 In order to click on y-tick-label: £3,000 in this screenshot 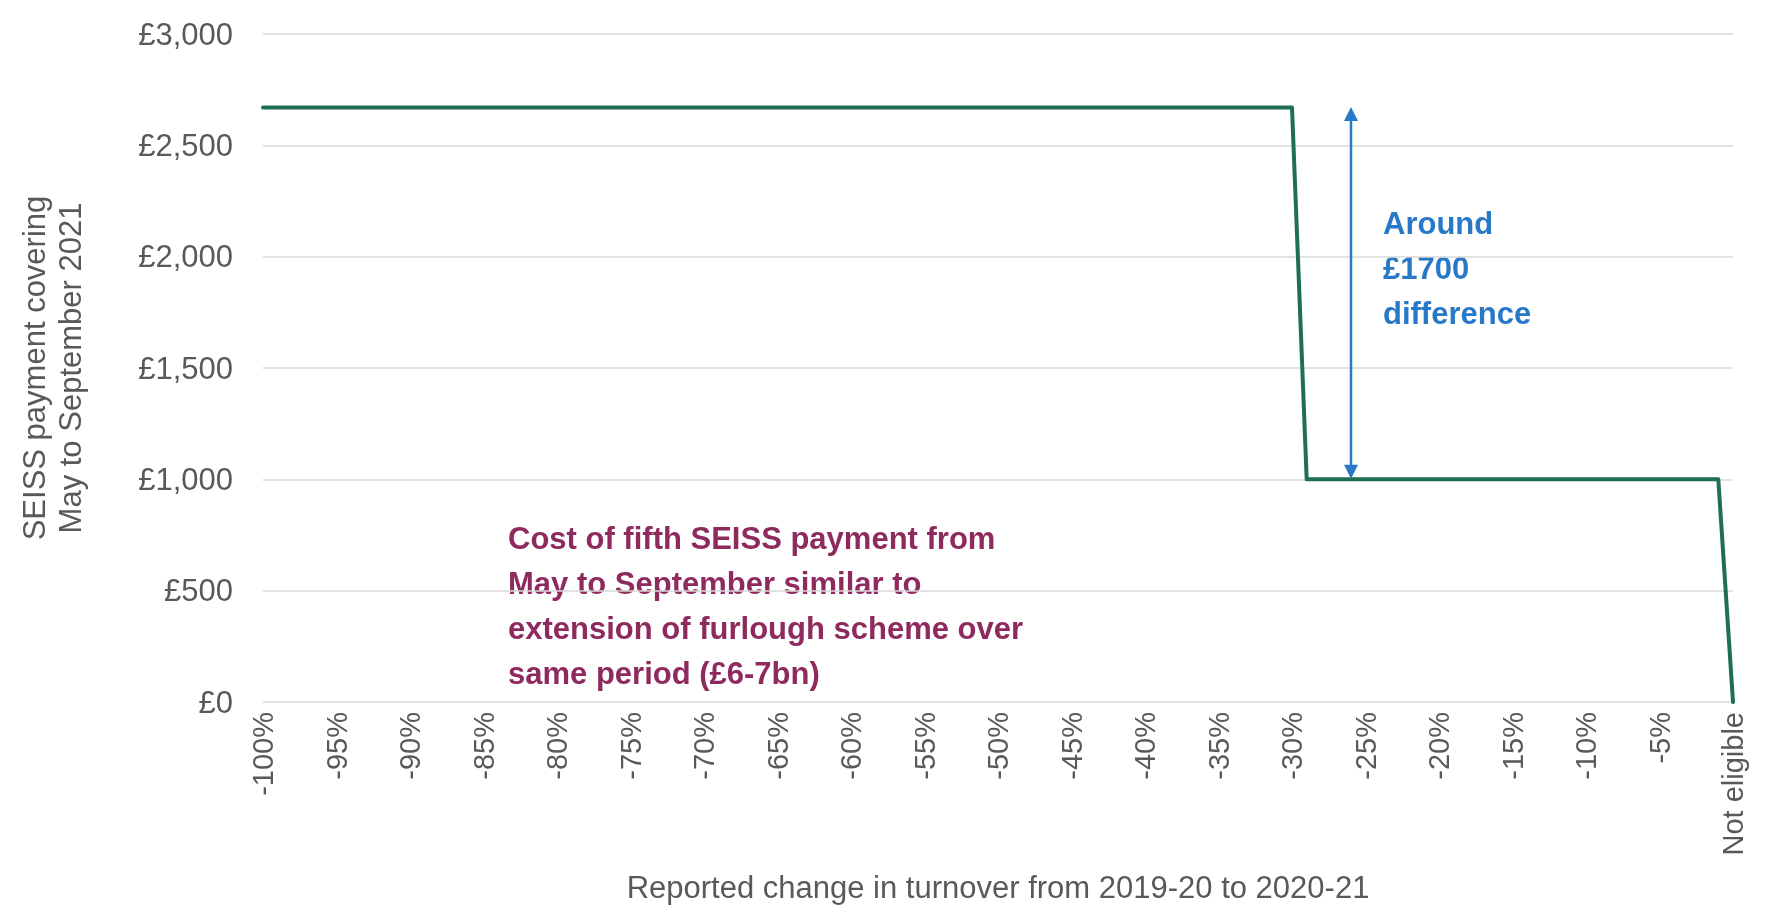, I will do `click(185, 34)`.